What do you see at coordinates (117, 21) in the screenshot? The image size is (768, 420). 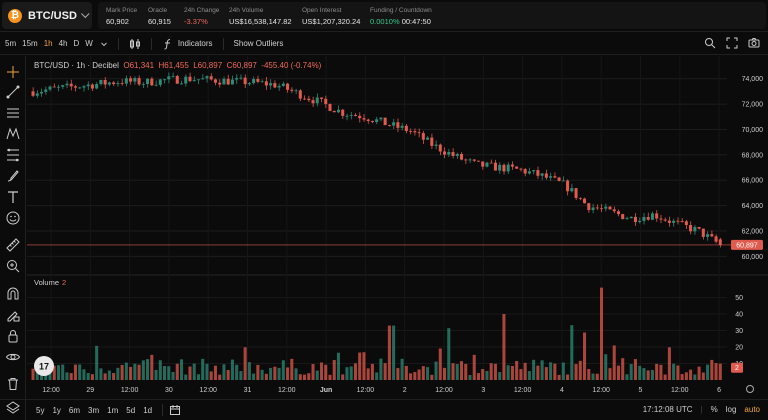 I see `stat-value: 60,902` at bounding box center [117, 21].